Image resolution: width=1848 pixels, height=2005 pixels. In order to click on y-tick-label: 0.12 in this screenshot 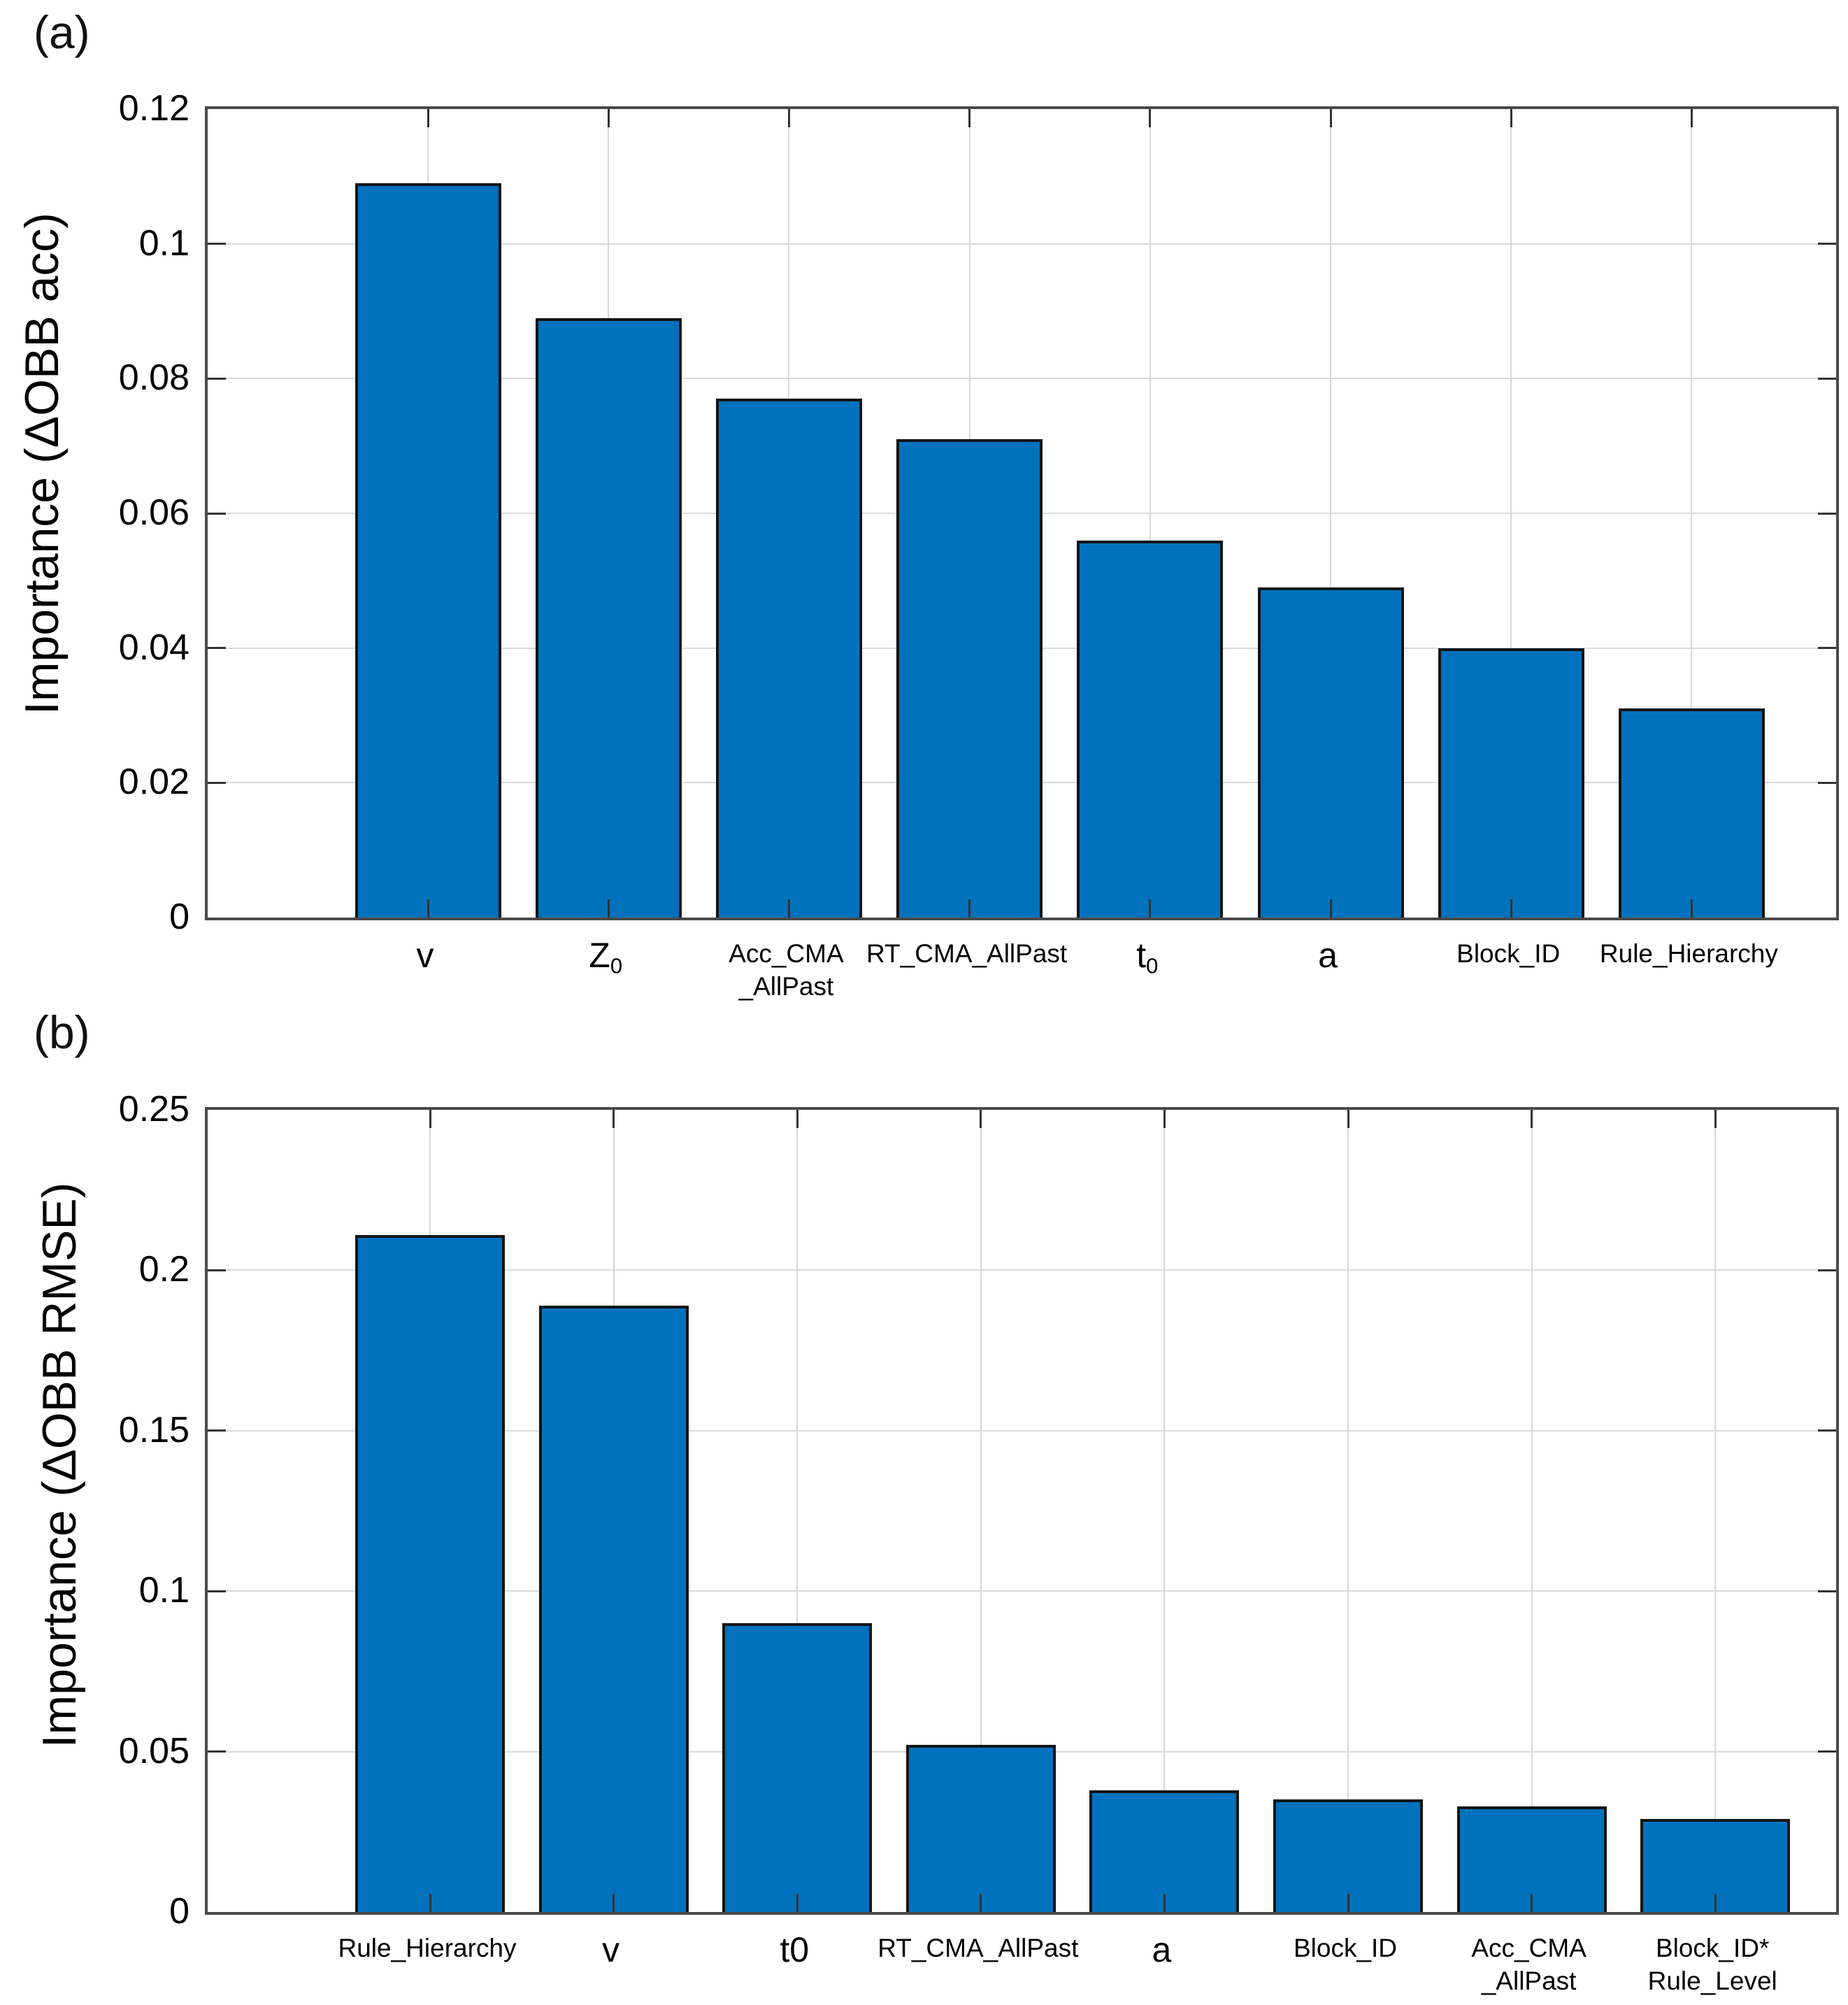, I will do `click(153, 108)`.